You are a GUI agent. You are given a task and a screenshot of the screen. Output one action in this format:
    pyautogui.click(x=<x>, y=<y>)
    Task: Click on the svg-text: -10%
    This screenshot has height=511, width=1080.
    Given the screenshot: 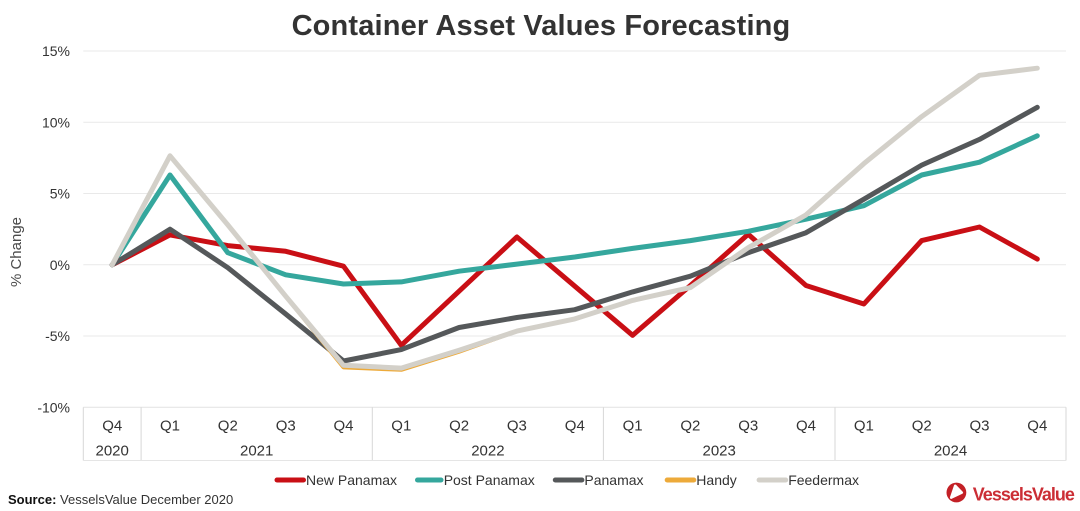 What is the action you would take?
    pyautogui.click(x=53, y=407)
    